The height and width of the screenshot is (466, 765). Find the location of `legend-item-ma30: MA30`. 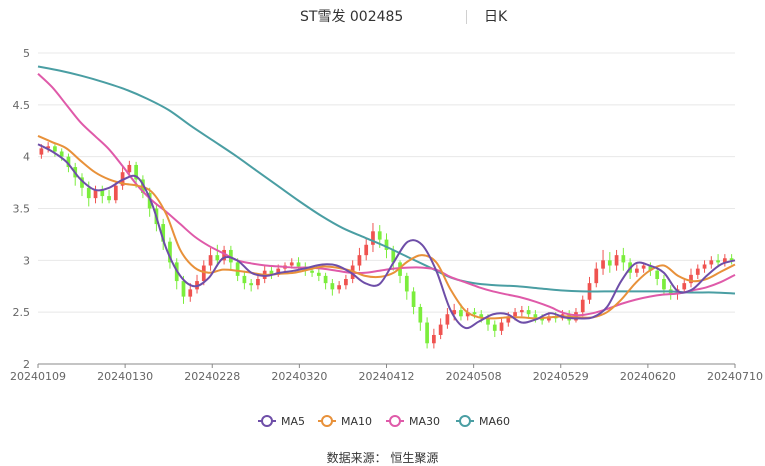

legend-item-ma30: MA30 is located at coordinates (413, 421).